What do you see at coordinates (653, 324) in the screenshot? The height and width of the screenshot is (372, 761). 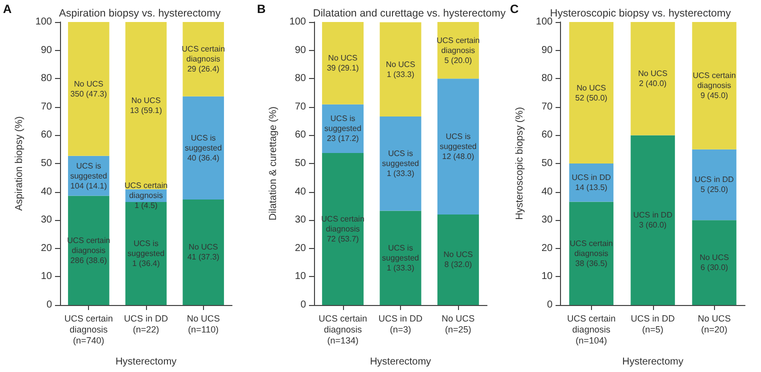 I see `x-tick-label: UCS in DD (n=5)` at bounding box center [653, 324].